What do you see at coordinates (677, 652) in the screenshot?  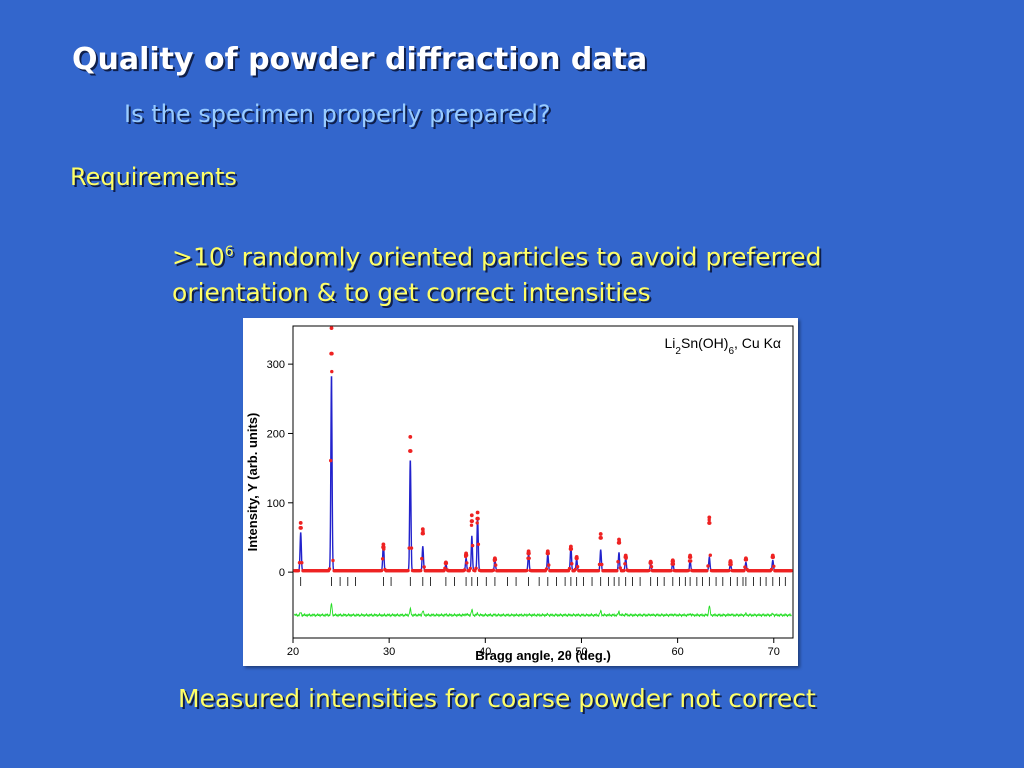 I see `x-tick-label: 60` at bounding box center [677, 652].